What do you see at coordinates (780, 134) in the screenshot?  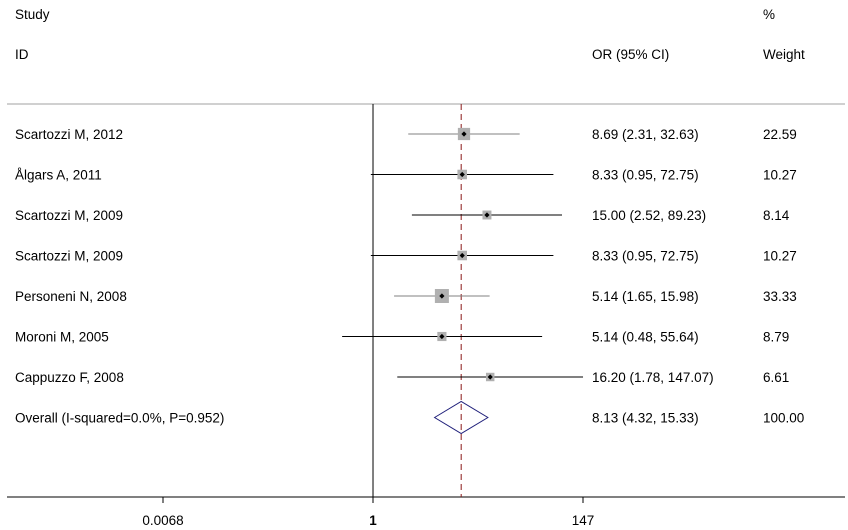 I see `study-weight-text: 22.59` at bounding box center [780, 134].